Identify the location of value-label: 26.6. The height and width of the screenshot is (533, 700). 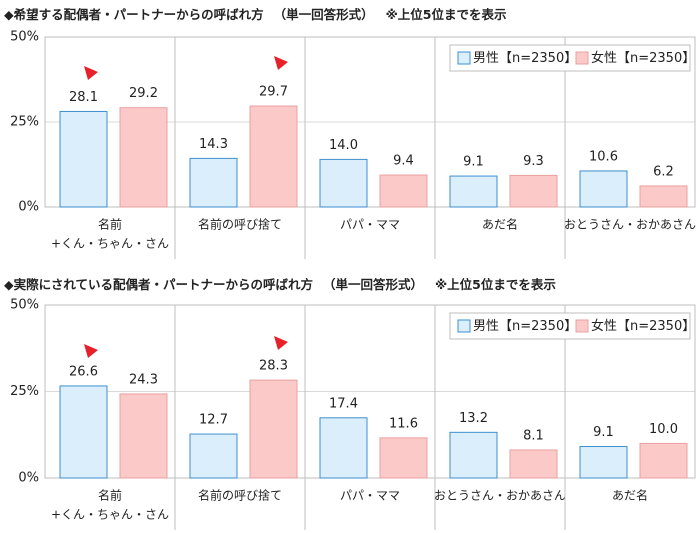
(83, 371).